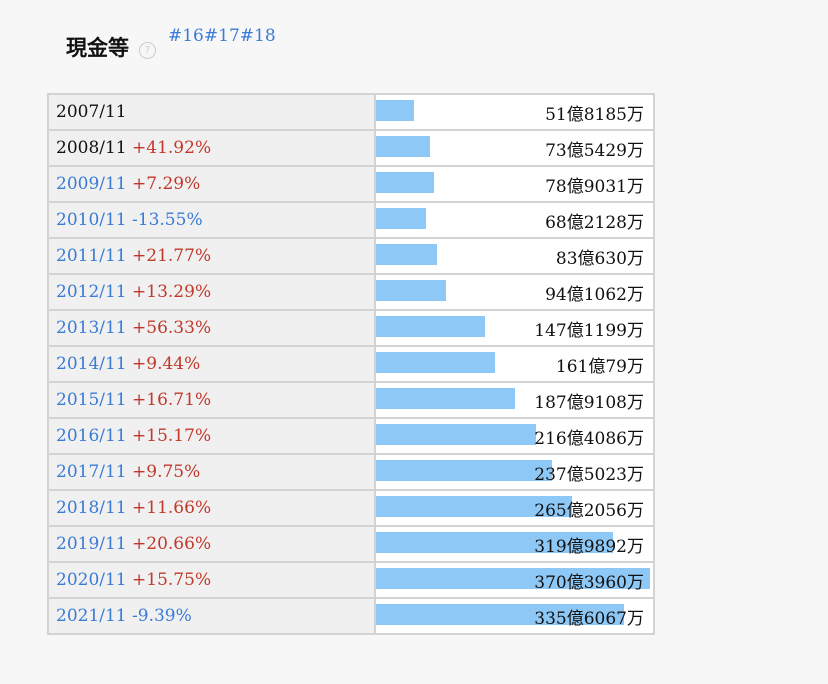 Image resolution: width=828 pixels, height=684 pixels. I want to click on table-row: 2020/11 +15.75% 370億3960万, so click(351, 580).